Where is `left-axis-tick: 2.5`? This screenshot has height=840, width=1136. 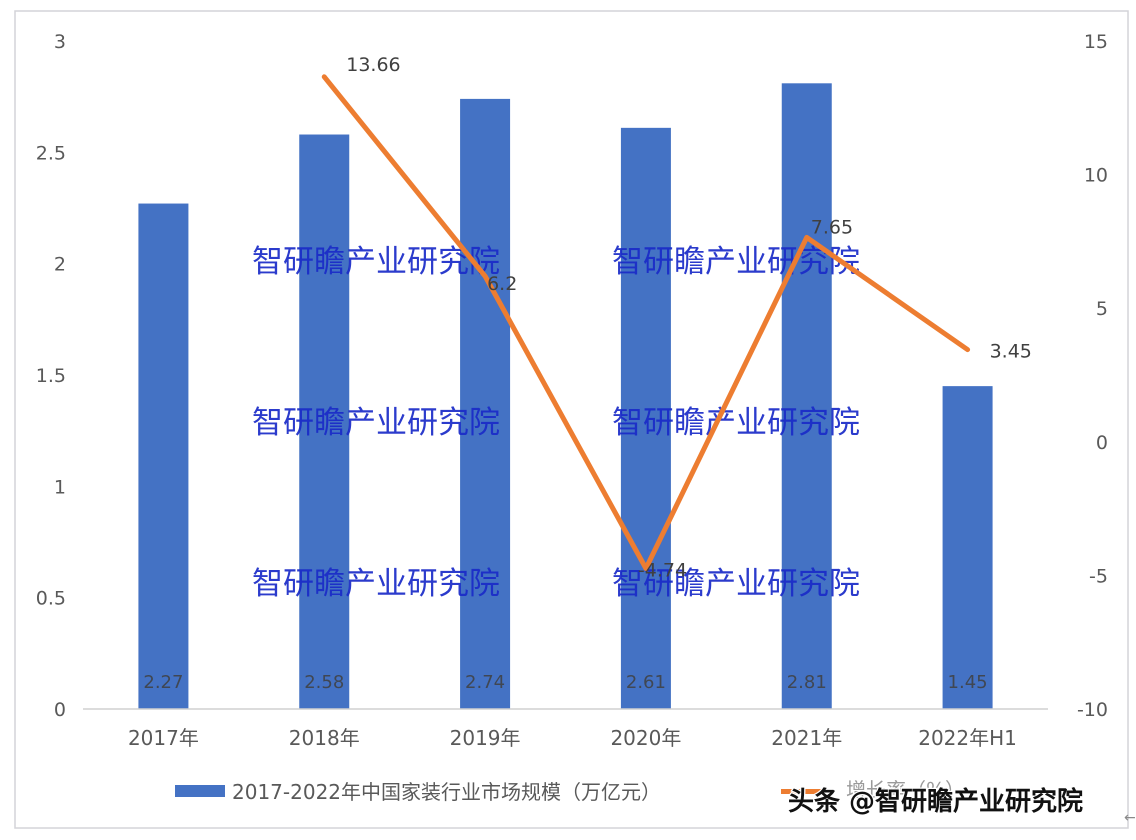
left-axis-tick: 2.5 is located at coordinates (51, 153).